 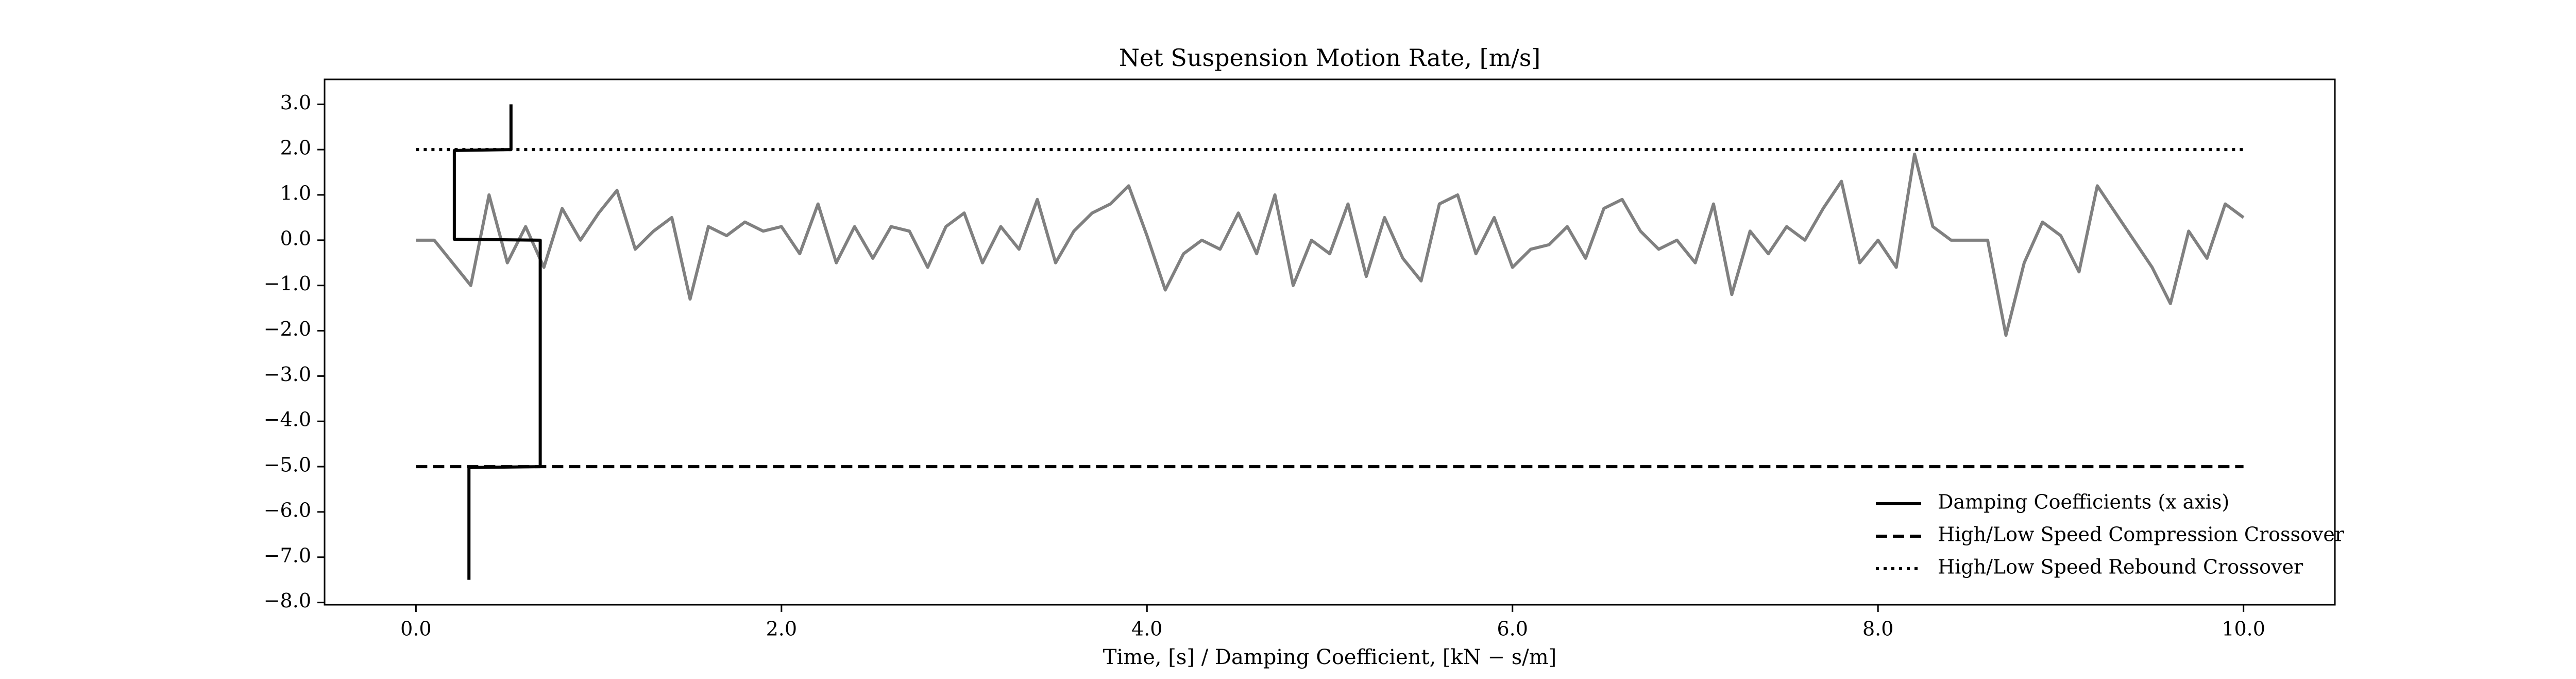 What do you see at coordinates (287, 510) in the screenshot?
I see `y-tick-label: −6.0` at bounding box center [287, 510].